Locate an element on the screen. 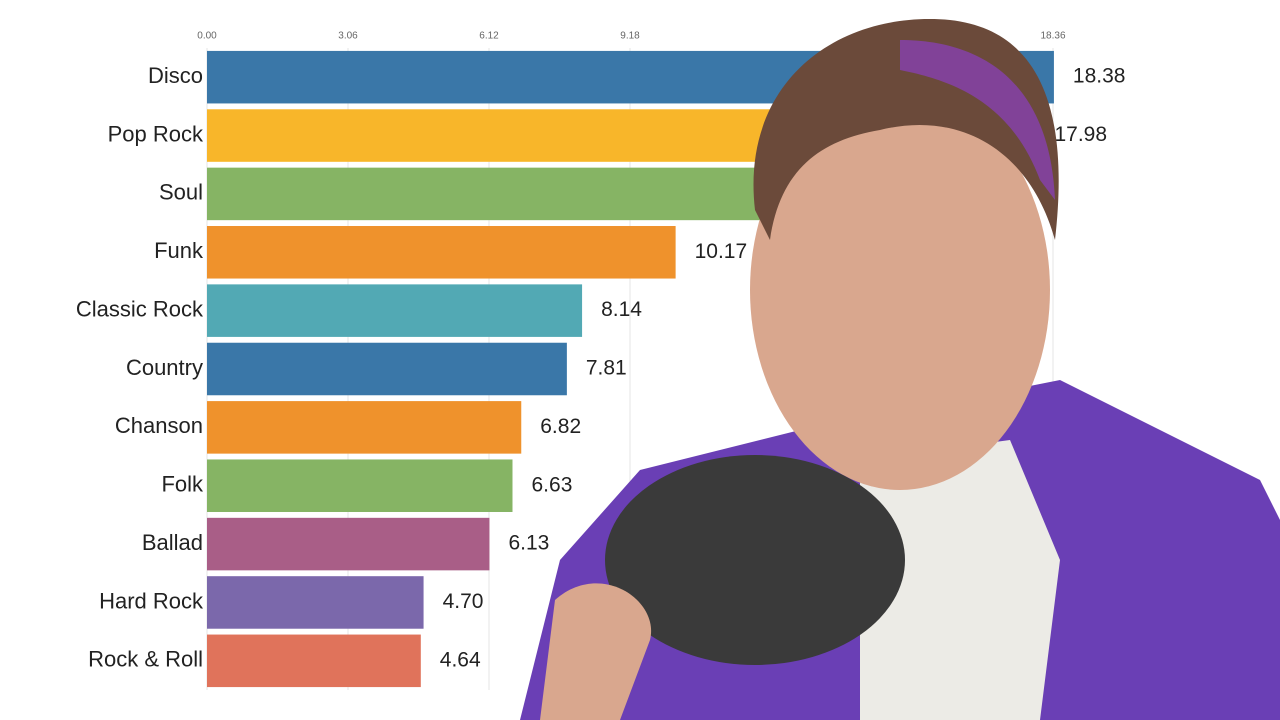 The height and width of the screenshot is (720, 1280). value-label: 6.63 is located at coordinates (552, 484).